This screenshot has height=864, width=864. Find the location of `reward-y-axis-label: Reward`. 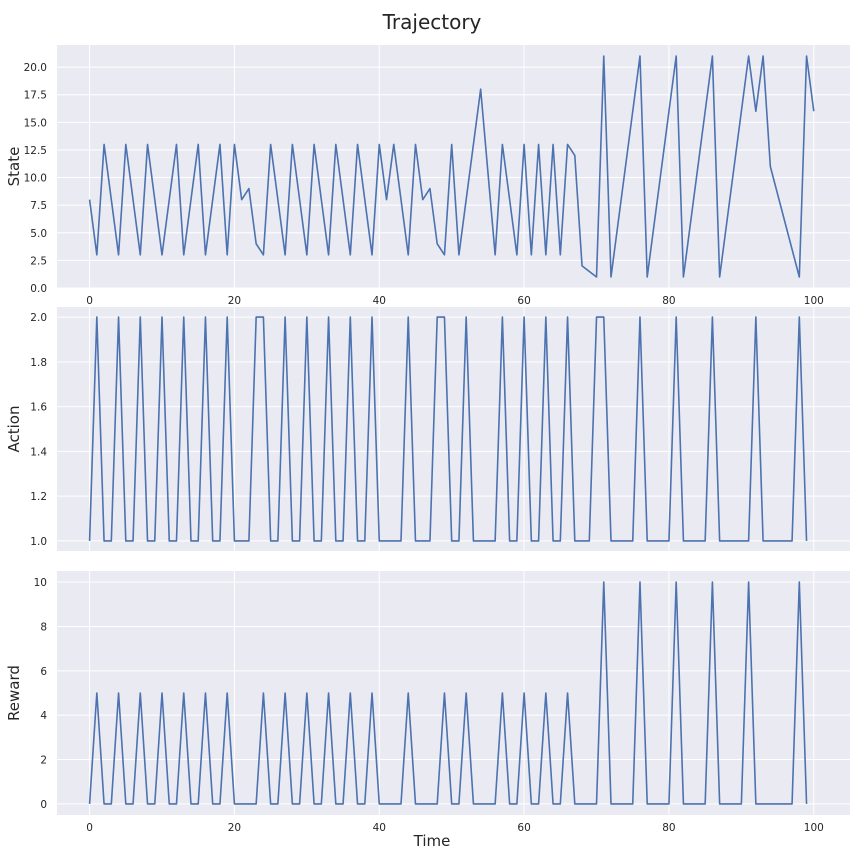

reward-y-axis-label: Reward is located at coordinates (14, 693).